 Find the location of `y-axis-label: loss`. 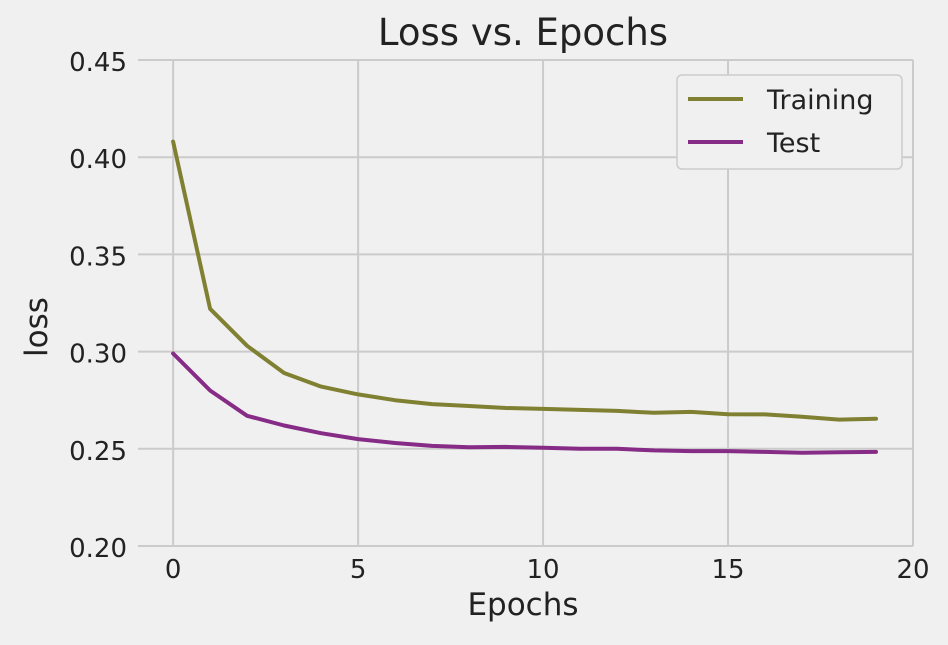

y-axis-label: loss is located at coordinates (37, 327).